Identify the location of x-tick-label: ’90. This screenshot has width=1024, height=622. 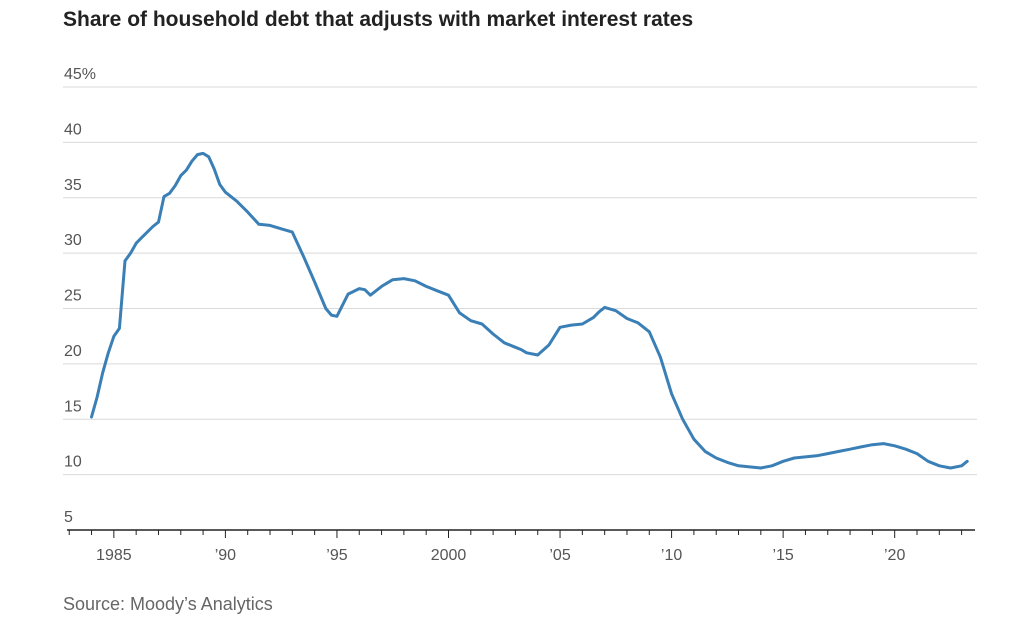
(225, 555).